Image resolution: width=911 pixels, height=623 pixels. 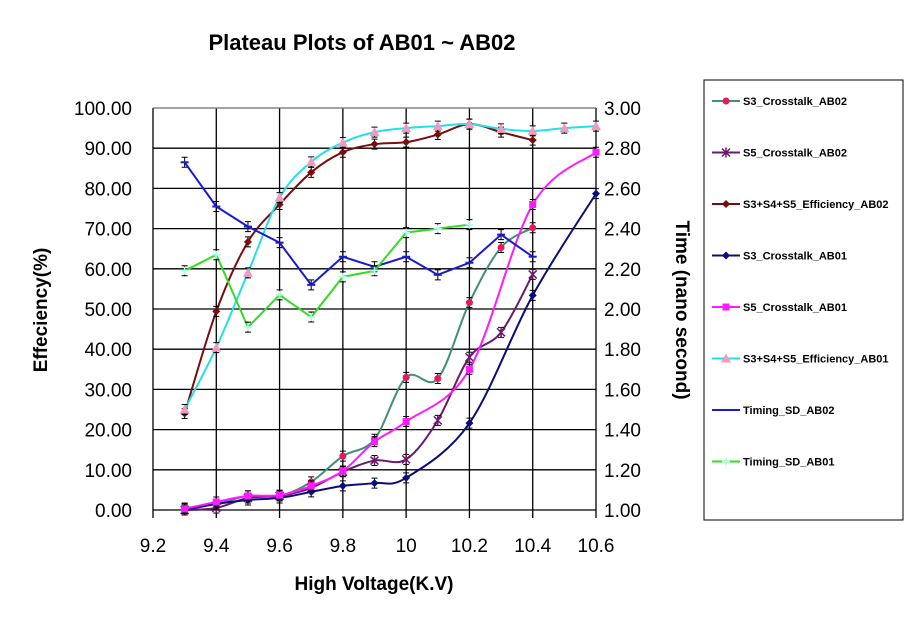 I want to click on legend-label: S3_Crosstalk_AB02, so click(x=795, y=102).